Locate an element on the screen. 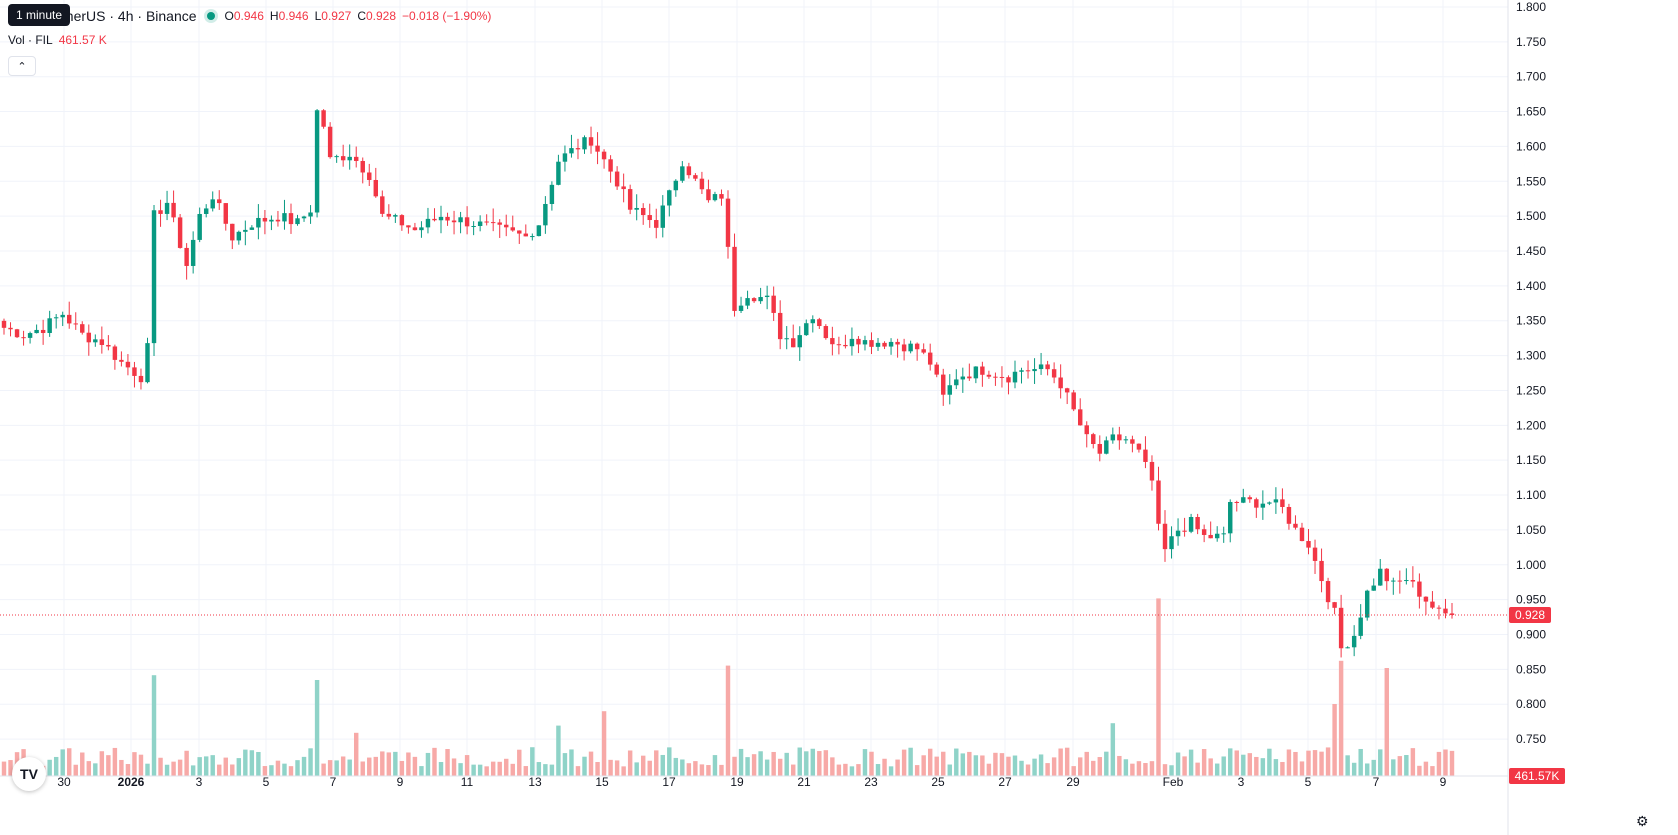 The width and height of the screenshot is (1678, 835). ohlc-open: O0.946 is located at coordinates (244, 16).